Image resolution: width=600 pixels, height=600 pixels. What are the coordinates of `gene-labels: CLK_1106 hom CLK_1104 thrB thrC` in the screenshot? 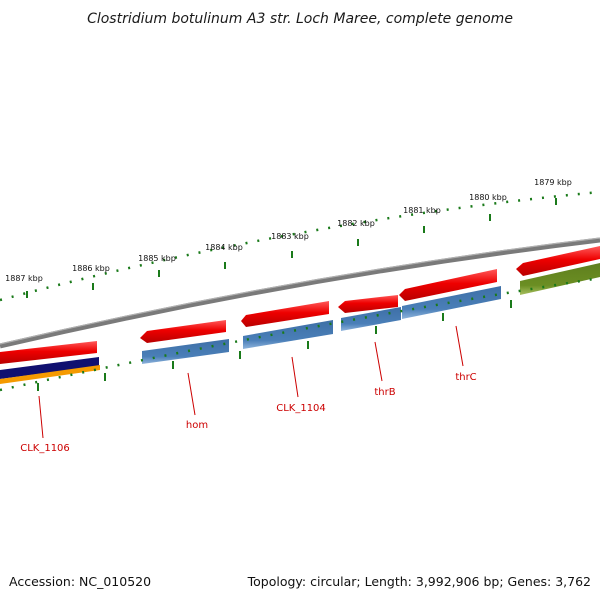 It's located at (248, 413).